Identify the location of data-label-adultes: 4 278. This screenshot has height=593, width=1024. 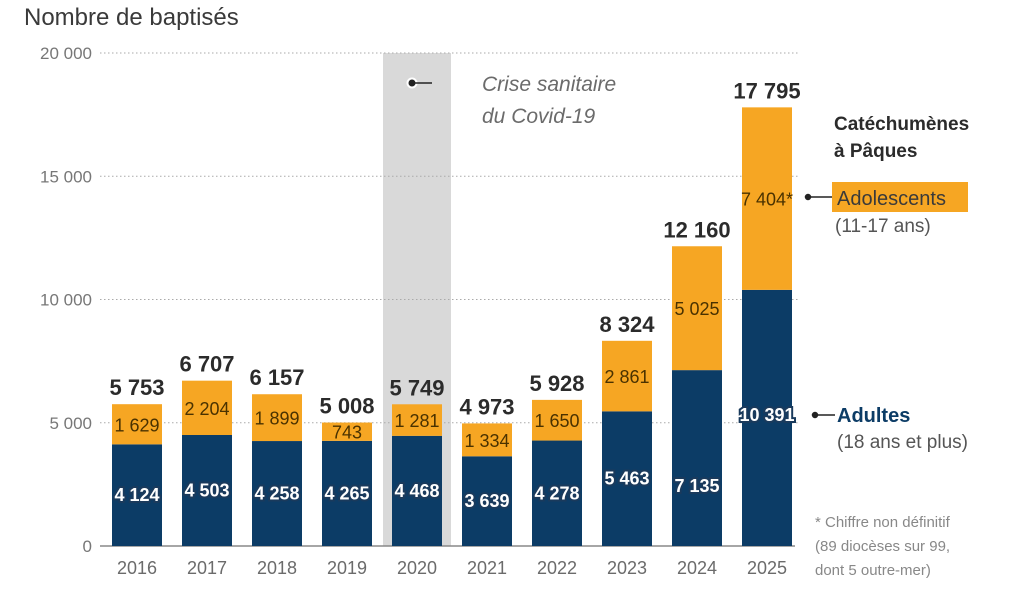
(556, 493).